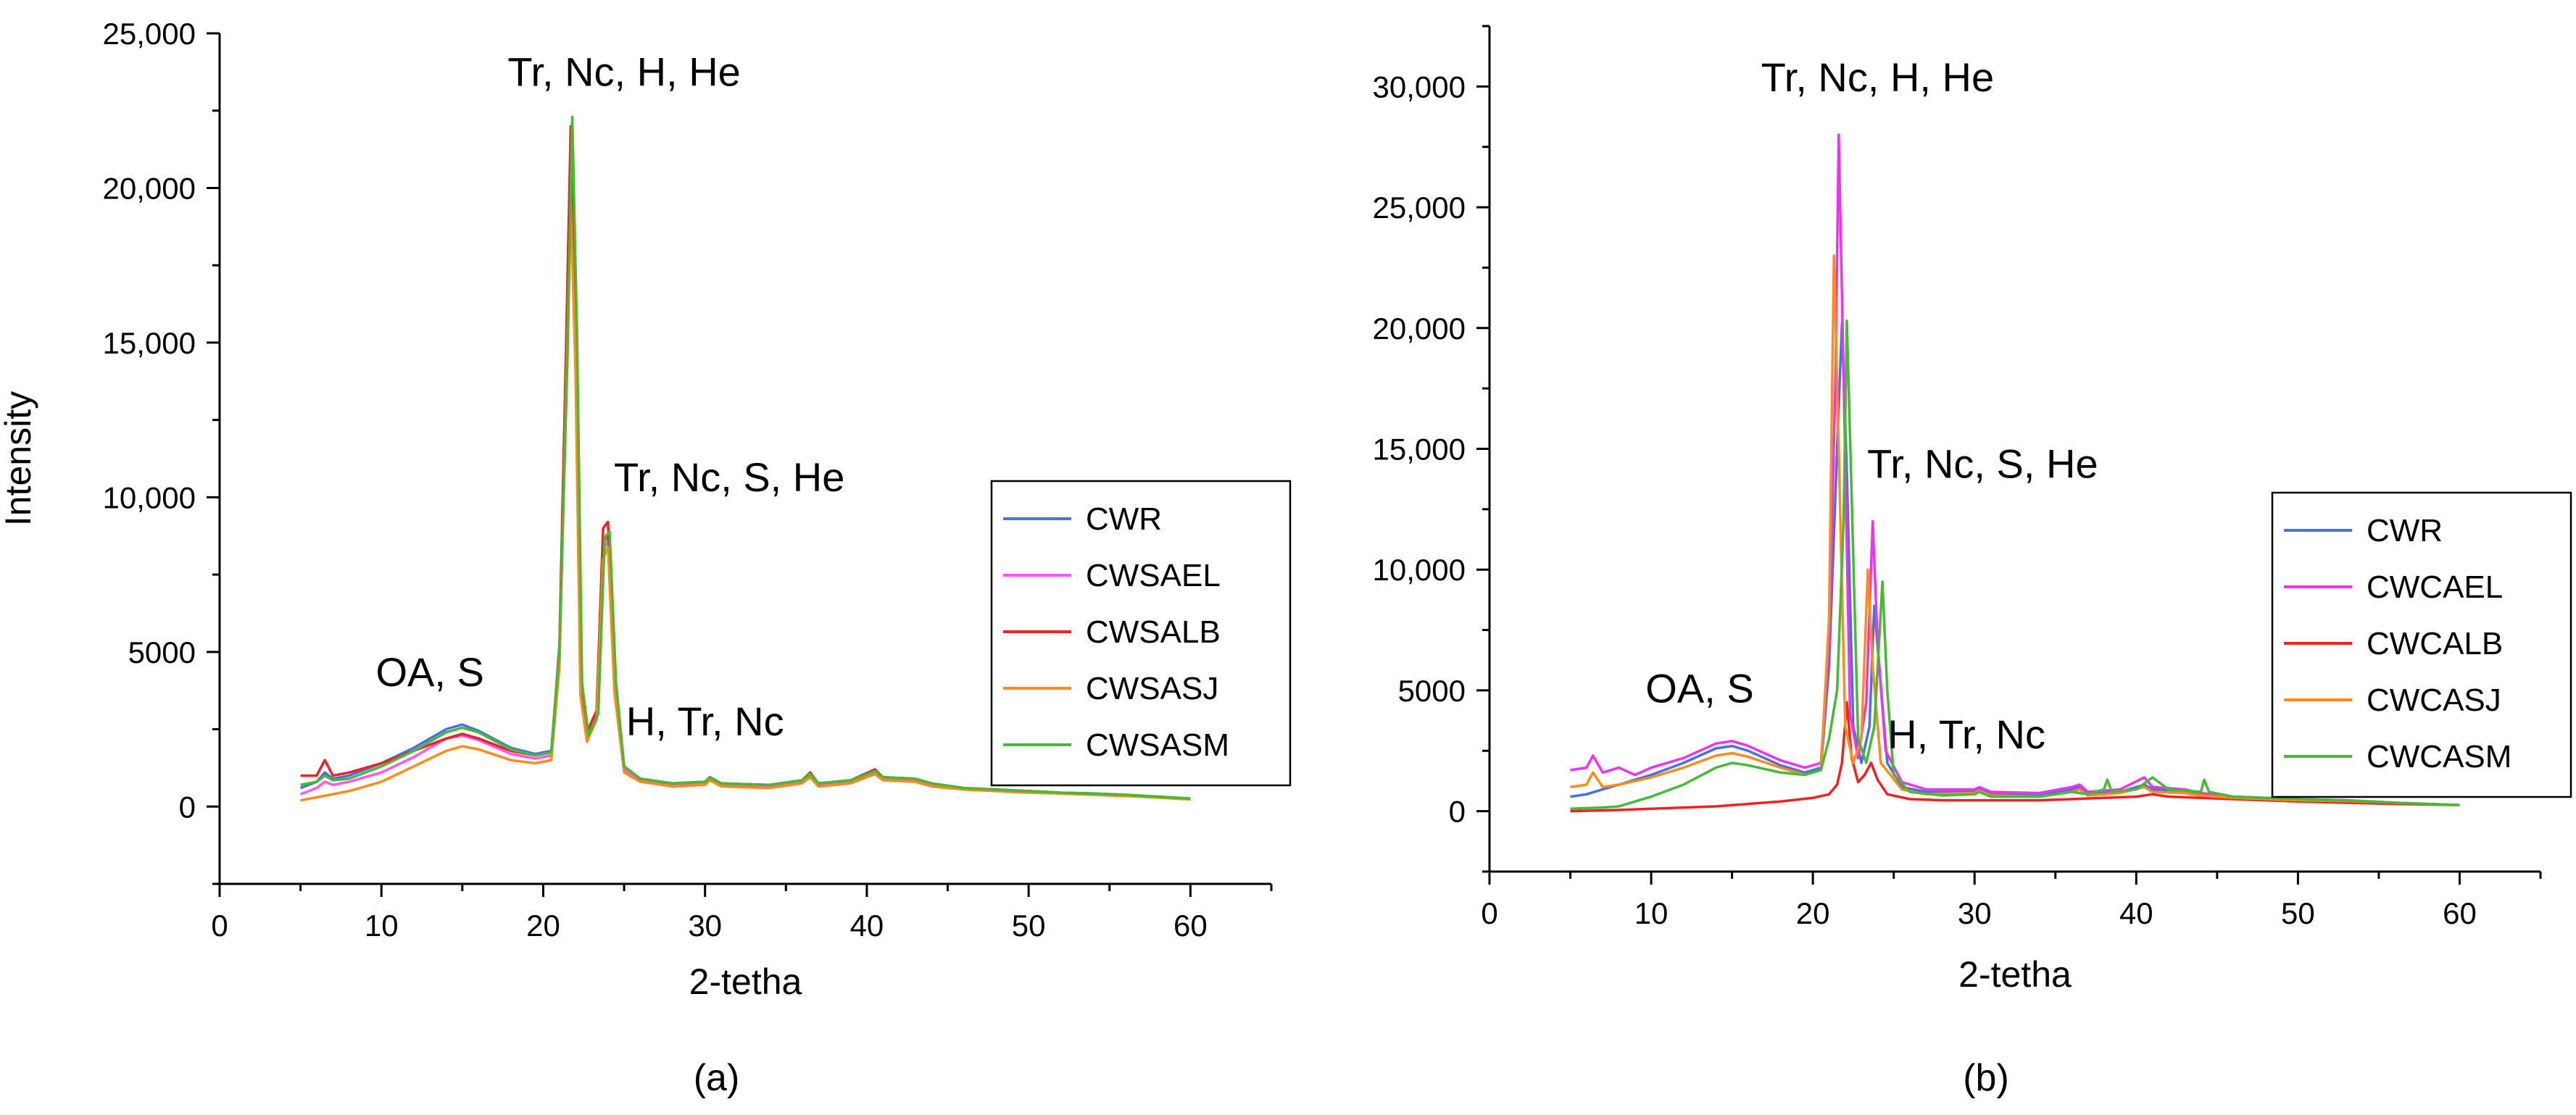 The height and width of the screenshot is (1115, 2576). Describe the element at coordinates (2435, 587) in the screenshot. I see `legend-label: CWCAEL` at that location.